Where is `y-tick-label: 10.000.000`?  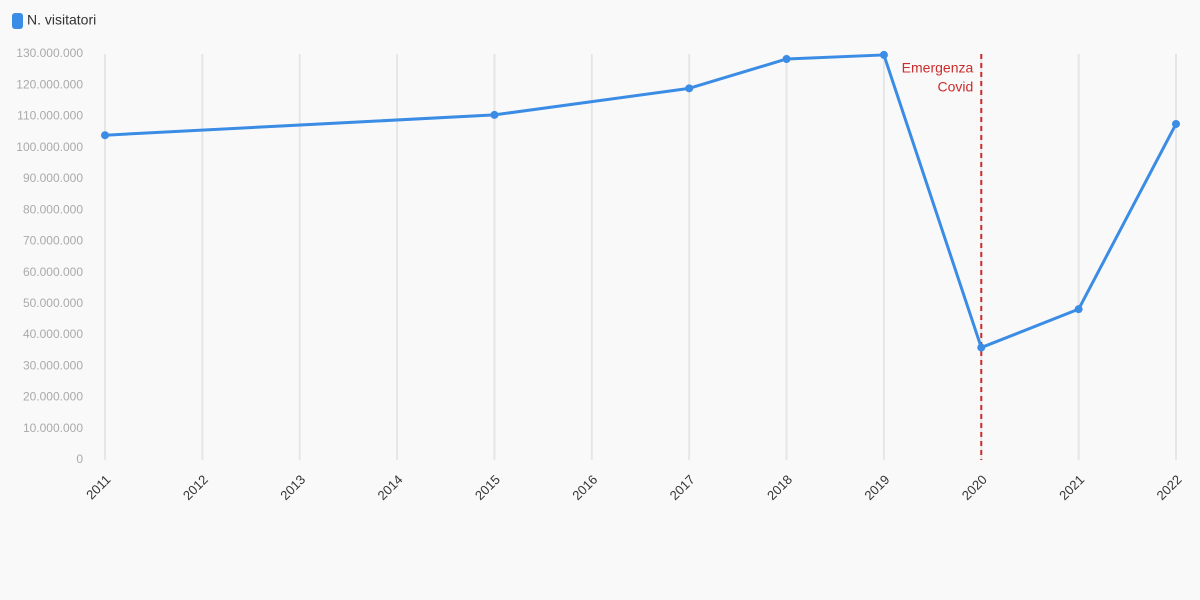
y-tick-label: 10.000.000 is located at coordinates (53, 428).